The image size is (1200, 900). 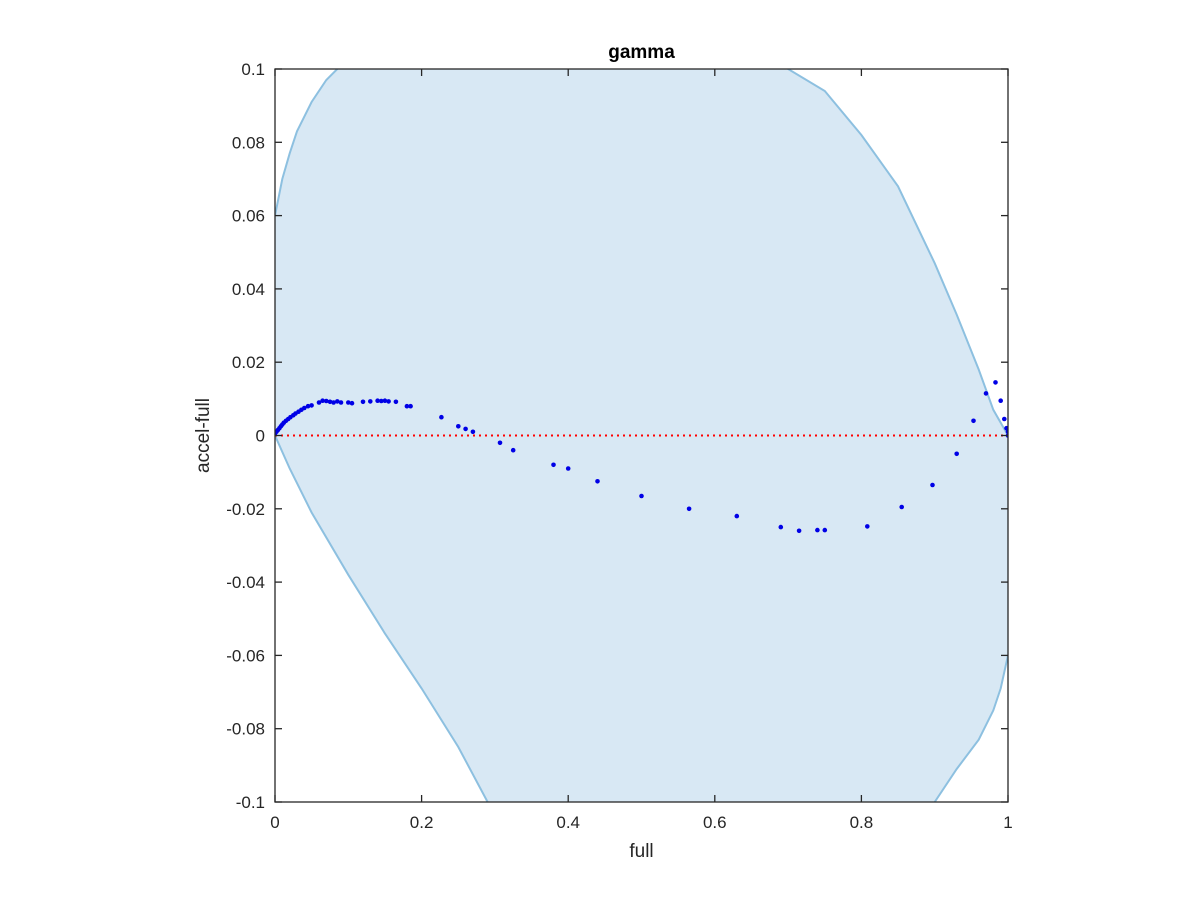 I want to click on chart-title: gamma, so click(x=641, y=52).